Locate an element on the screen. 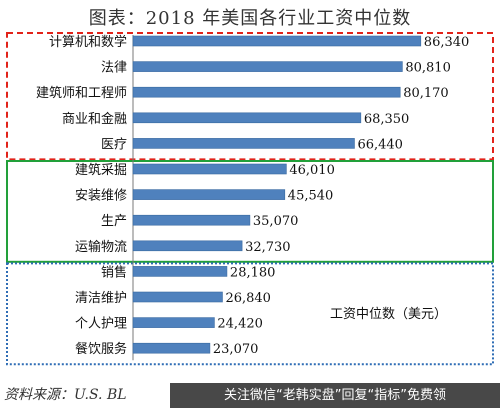 This screenshot has width=500, height=410. category-label: 安装维修 is located at coordinates (101, 196).